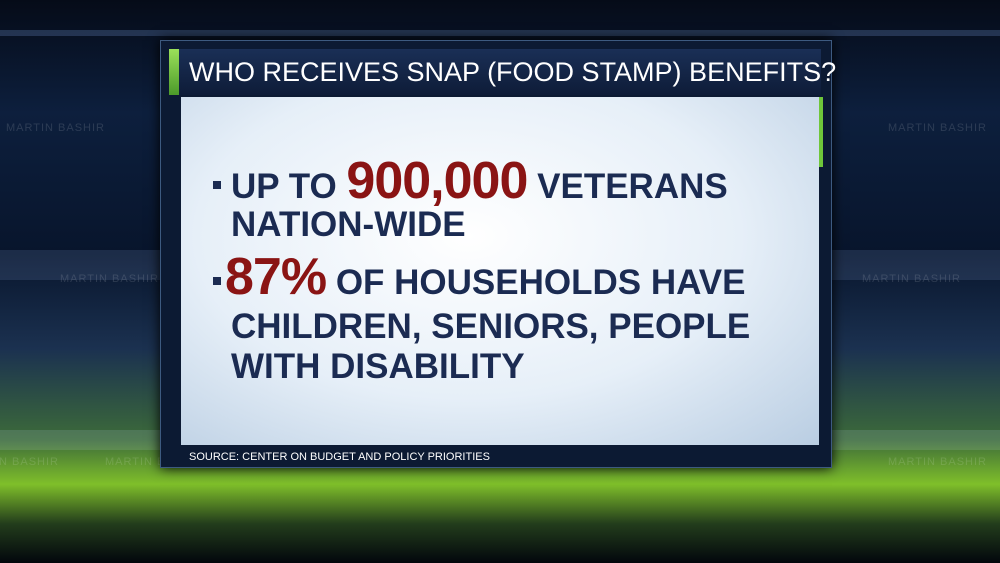  Describe the element at coordinates (513, 72) in the screenshot. I see `title: WHO RECEIVES SNAP (FOOD STAMP) BENEFITS?` at that location.